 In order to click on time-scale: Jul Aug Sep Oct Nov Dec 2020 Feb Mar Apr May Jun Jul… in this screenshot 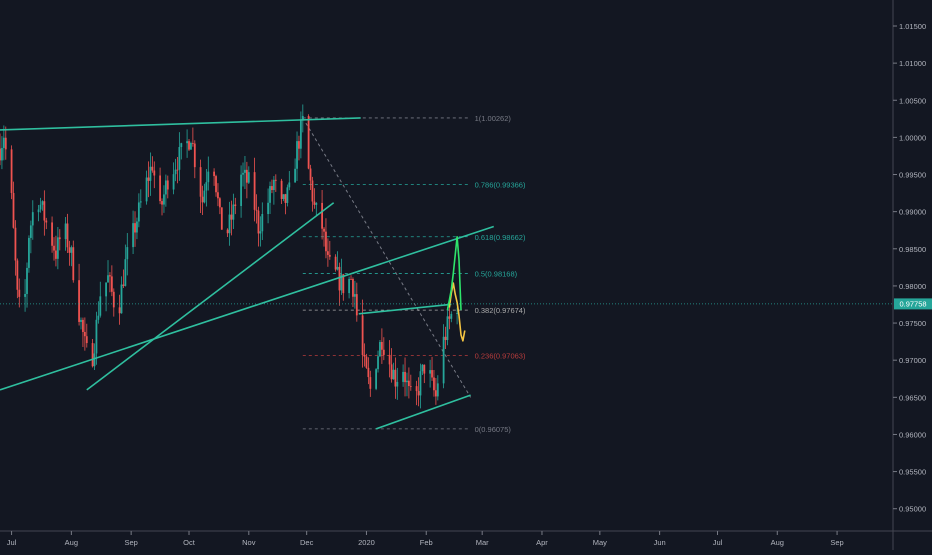, I will do `click(425, 539)`.